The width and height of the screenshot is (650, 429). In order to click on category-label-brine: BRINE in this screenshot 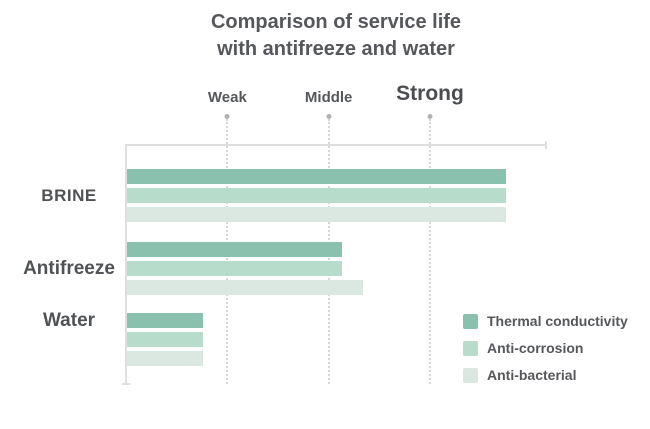, I will do `click(69, 195)`.